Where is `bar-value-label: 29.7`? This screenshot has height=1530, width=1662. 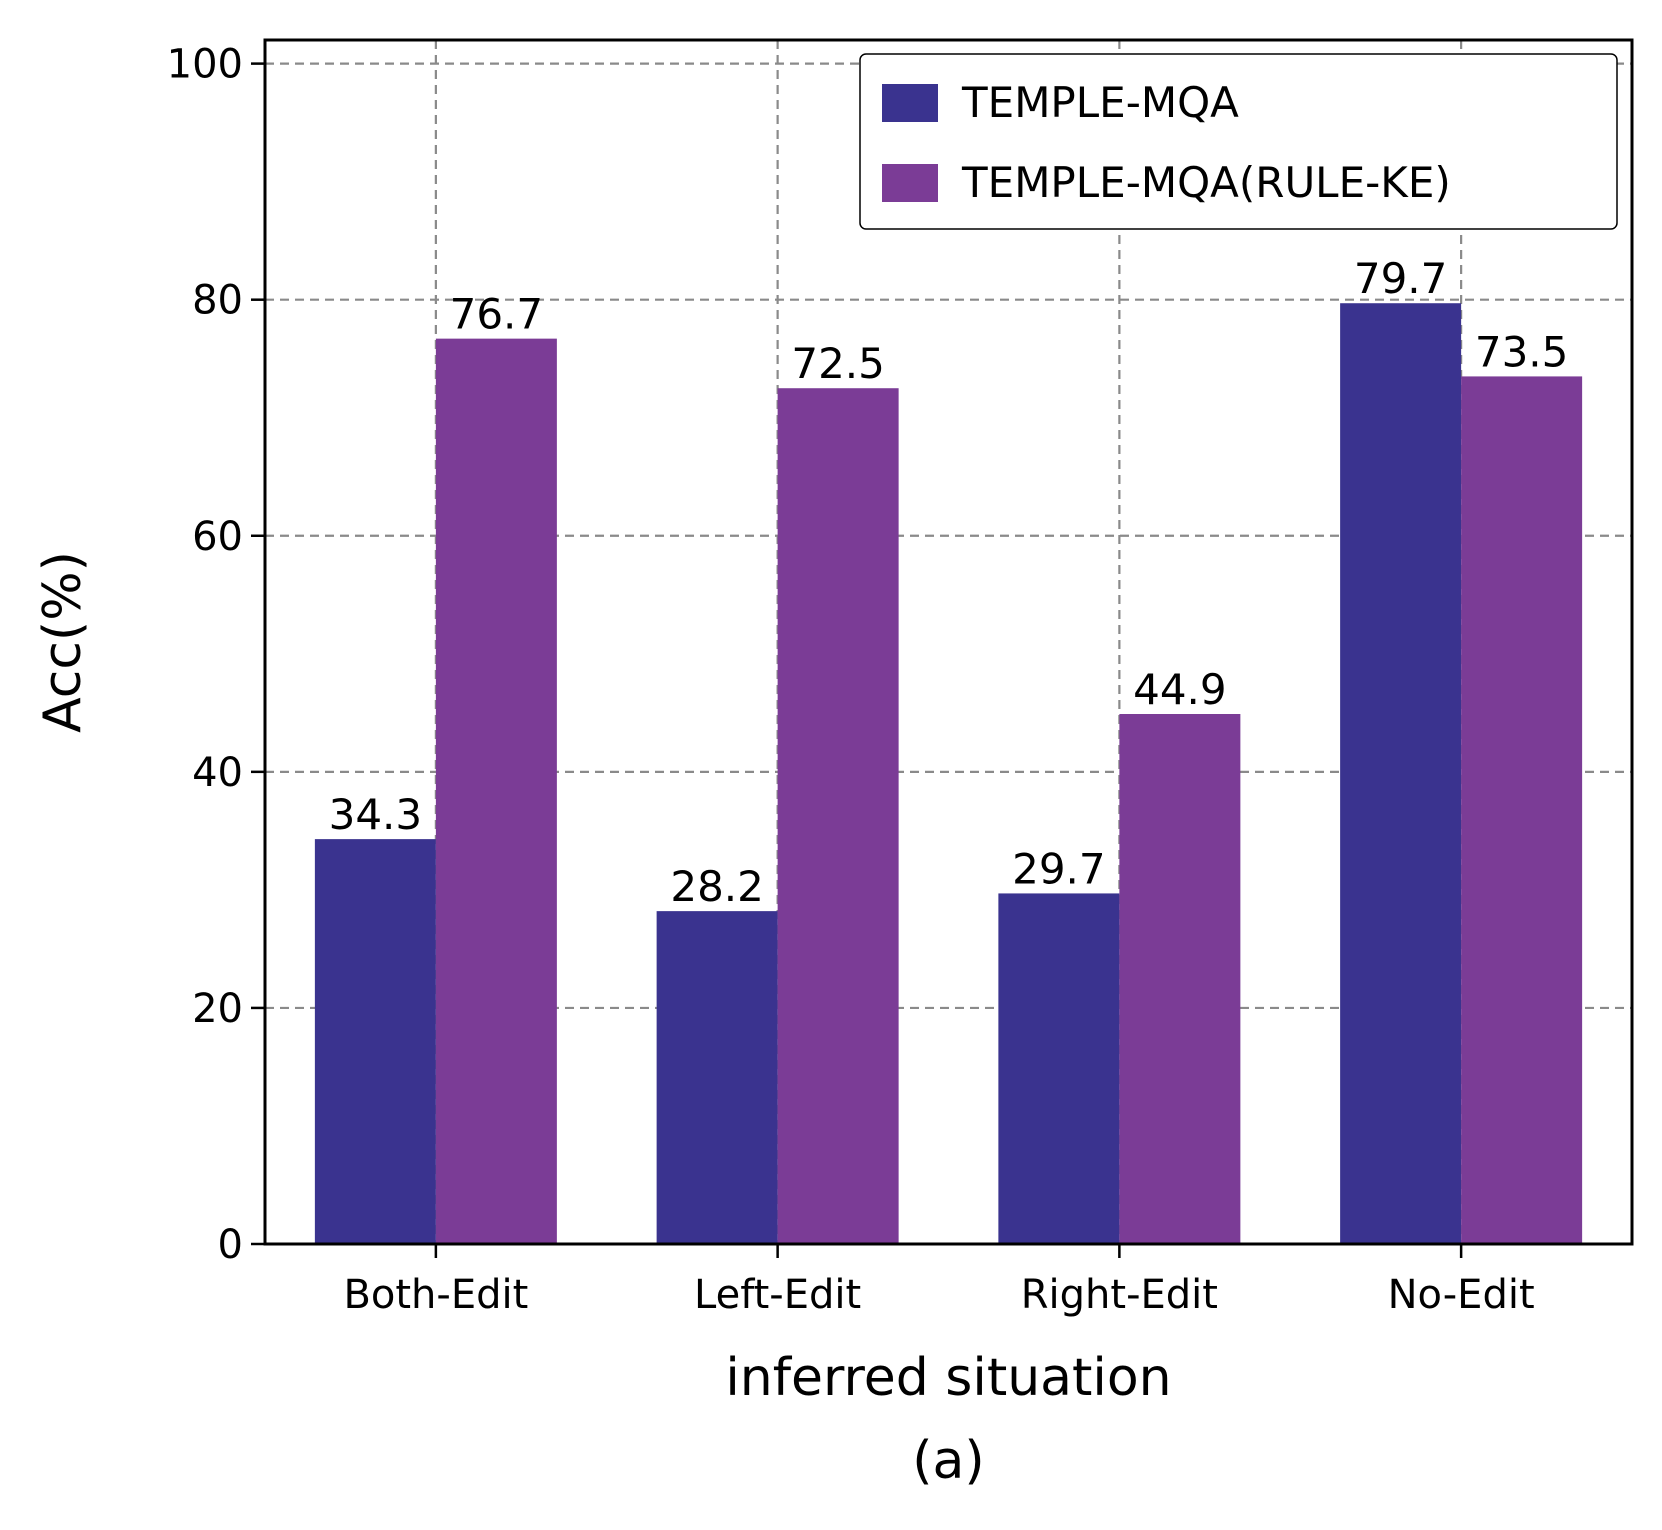 bar-value-label: 29.7 is located at coordinates (1059, 868).